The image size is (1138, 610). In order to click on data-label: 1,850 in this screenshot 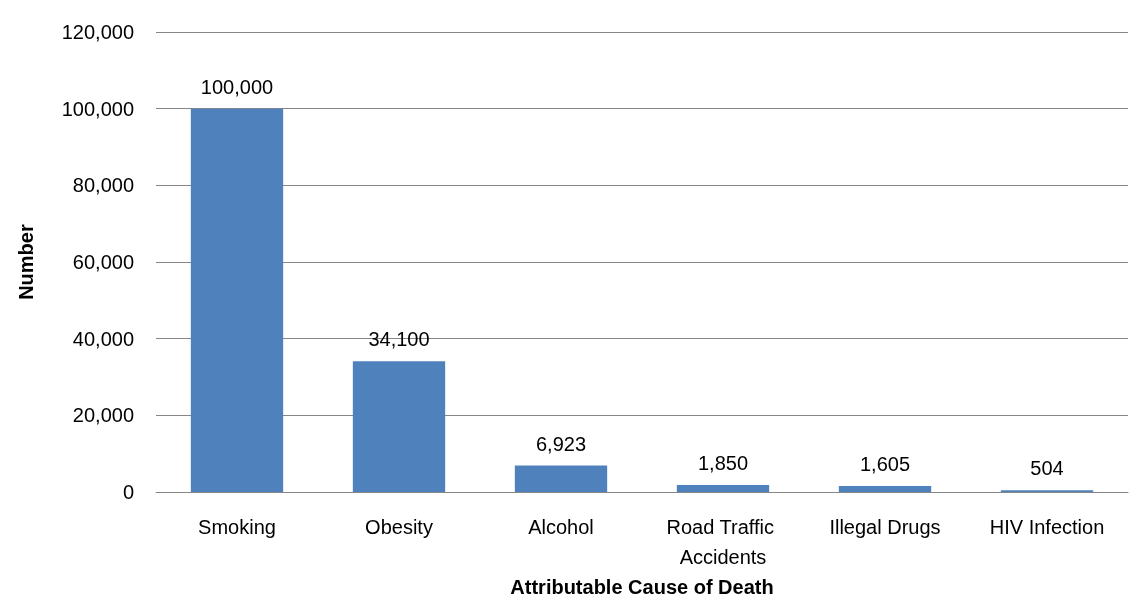, I will do `click(723, 463)`.